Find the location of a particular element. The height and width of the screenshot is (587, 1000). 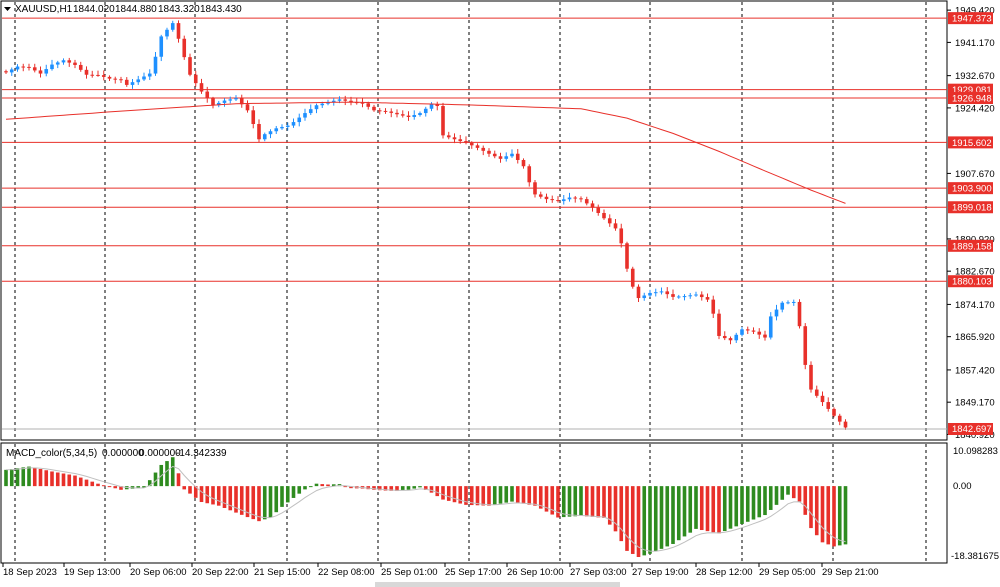

scrollbar is located at coordinates (497, 584).